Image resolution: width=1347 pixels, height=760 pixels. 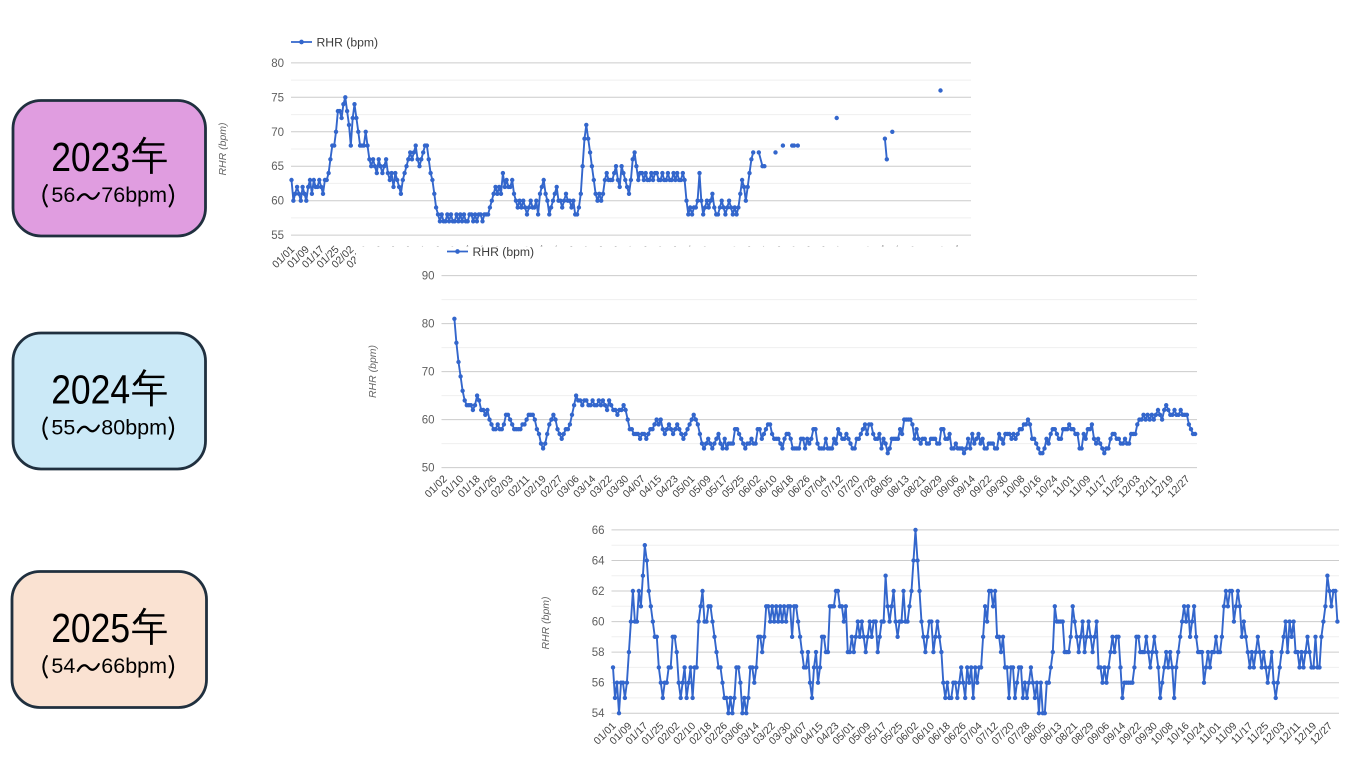 I want to click on svg-text: 62, so click(x=598, y=592).